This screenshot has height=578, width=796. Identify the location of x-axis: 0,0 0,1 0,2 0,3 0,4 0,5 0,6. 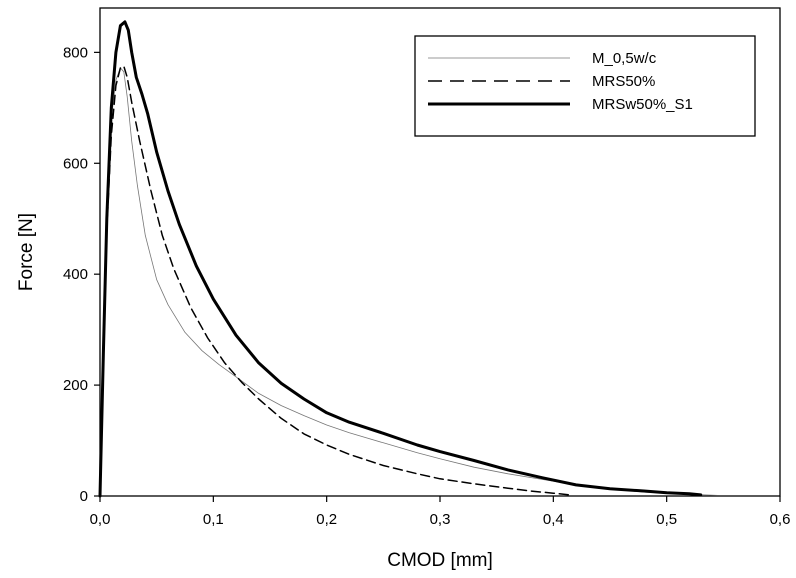
(440, 512).